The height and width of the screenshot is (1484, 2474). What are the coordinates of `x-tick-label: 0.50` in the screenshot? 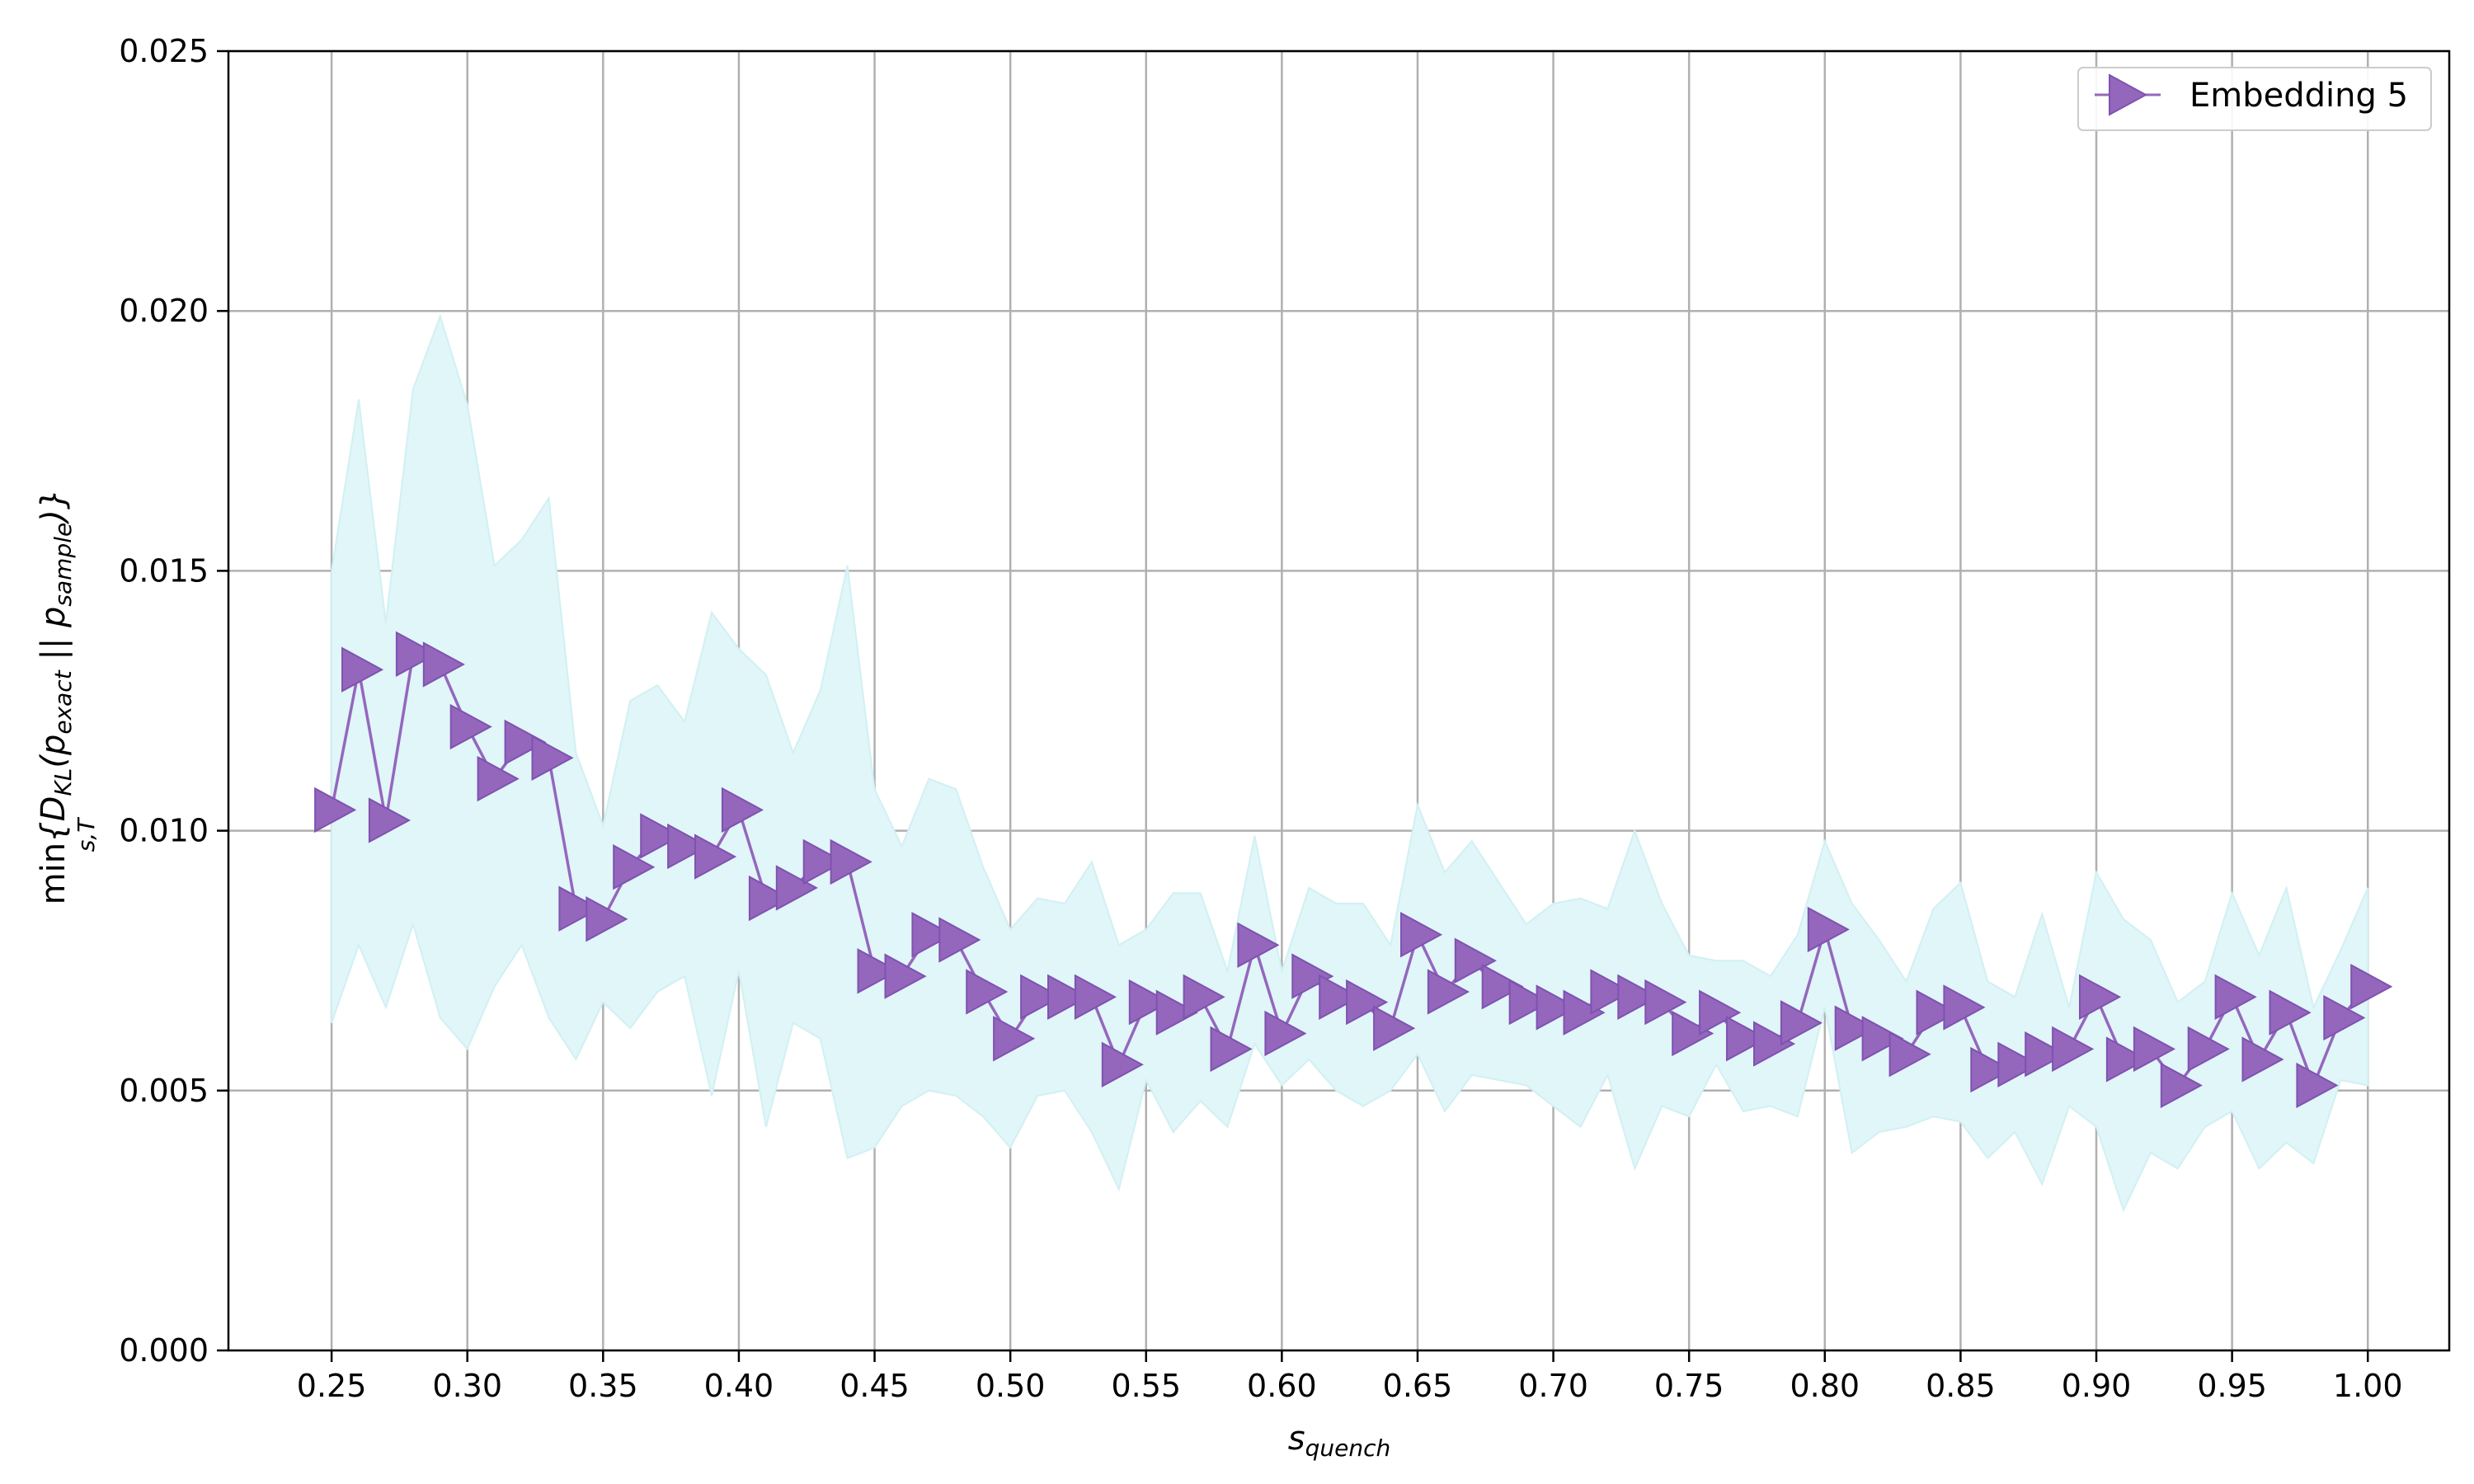 It's located at (1011, 1386).